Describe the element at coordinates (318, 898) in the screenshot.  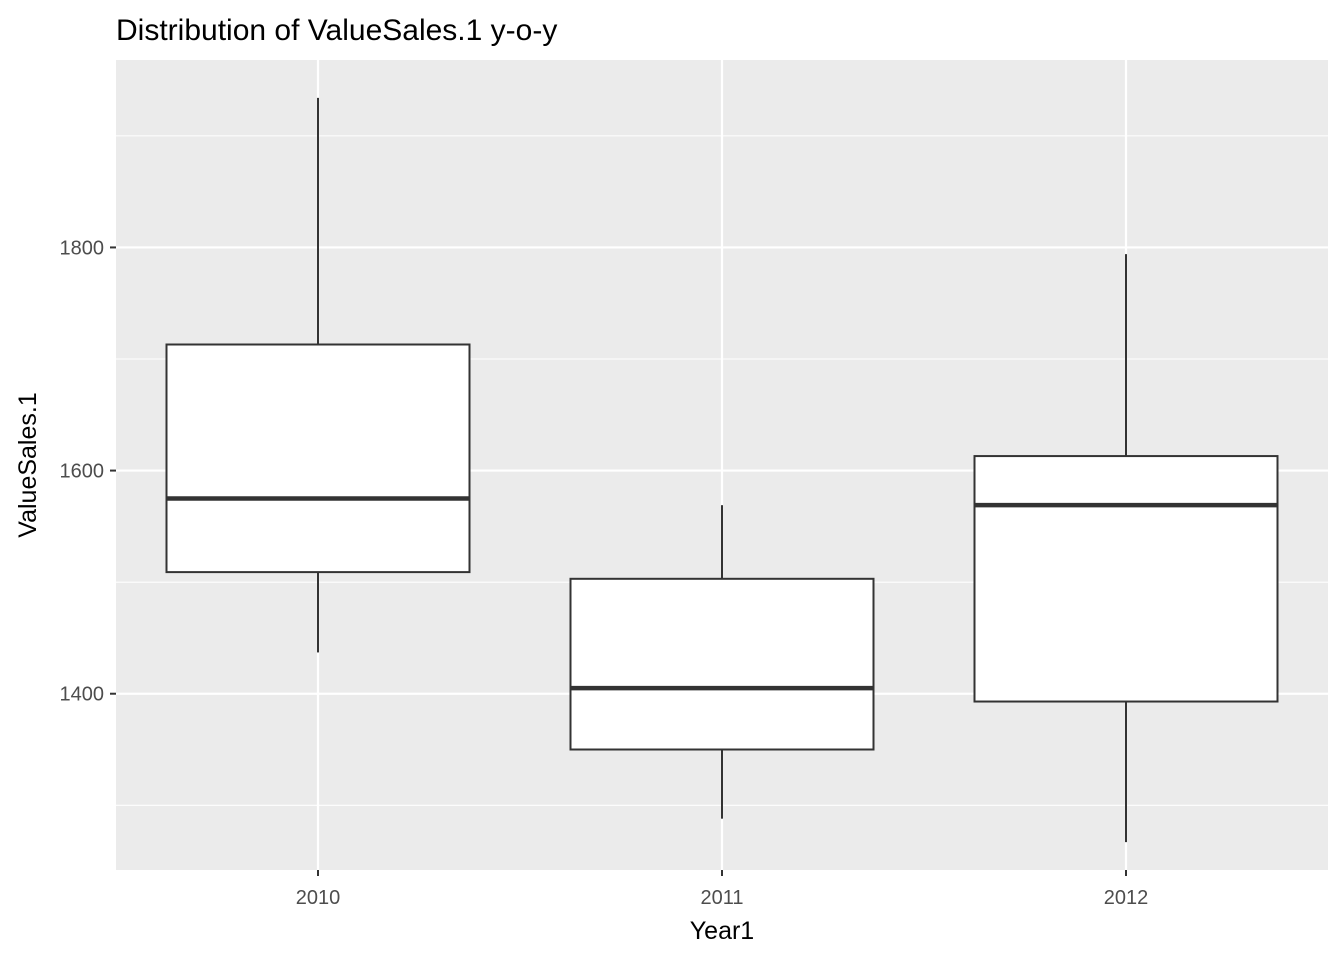
I see `x-tick-label: 2010` at that location.